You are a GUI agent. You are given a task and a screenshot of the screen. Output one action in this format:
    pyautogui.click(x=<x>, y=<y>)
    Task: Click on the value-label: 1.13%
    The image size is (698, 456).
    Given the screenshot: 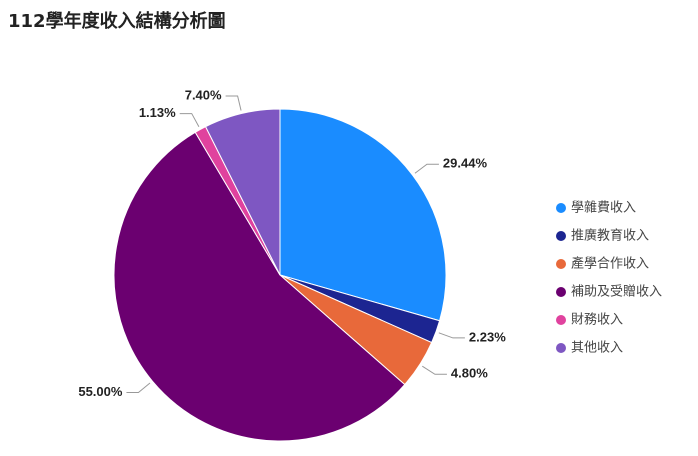 What is the action you would take?
    pyautogui.click(x=157, y=112)
    